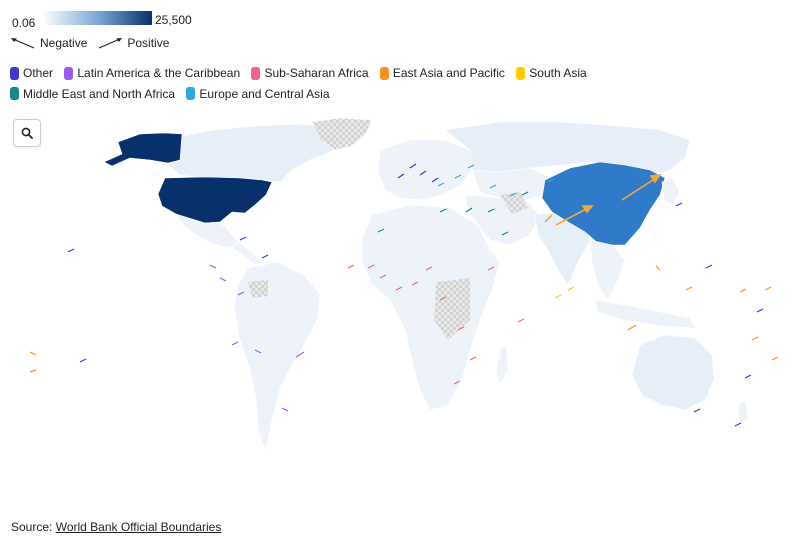 This screenshot has width=796, height=547. Describe the element at coordinates (148, 43) in the screenshot. I see `direction-positive-label: Positive` at that location.